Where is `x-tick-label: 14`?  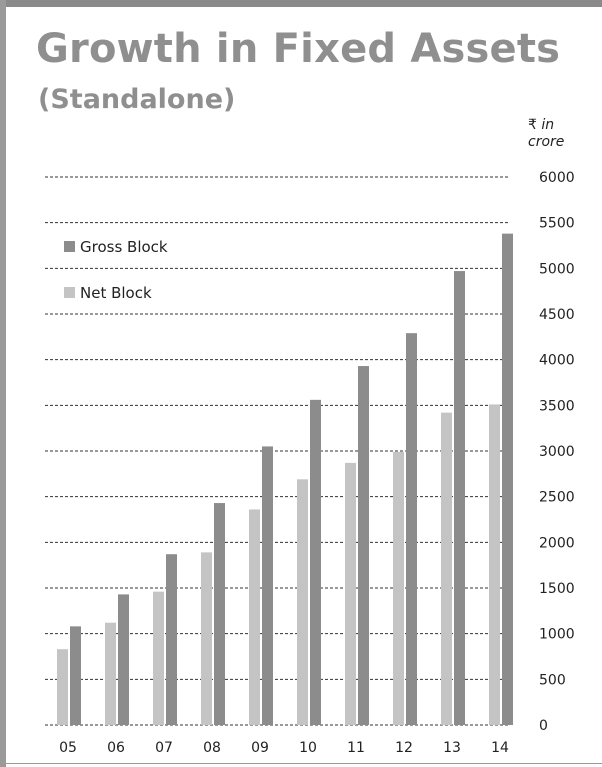 x-tick-label: 14 is located at coordinates (500, 748).